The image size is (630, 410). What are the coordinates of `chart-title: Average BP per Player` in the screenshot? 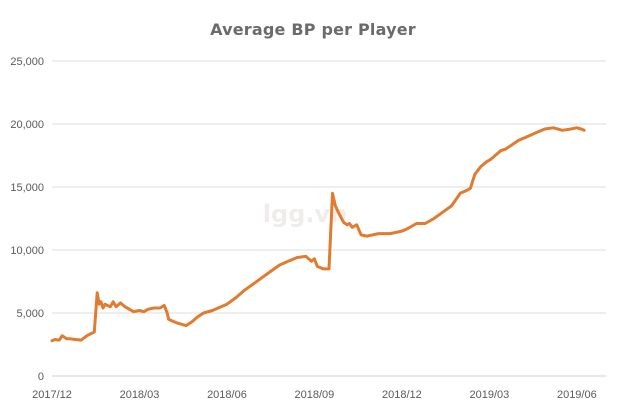 It's located at (313, 29).